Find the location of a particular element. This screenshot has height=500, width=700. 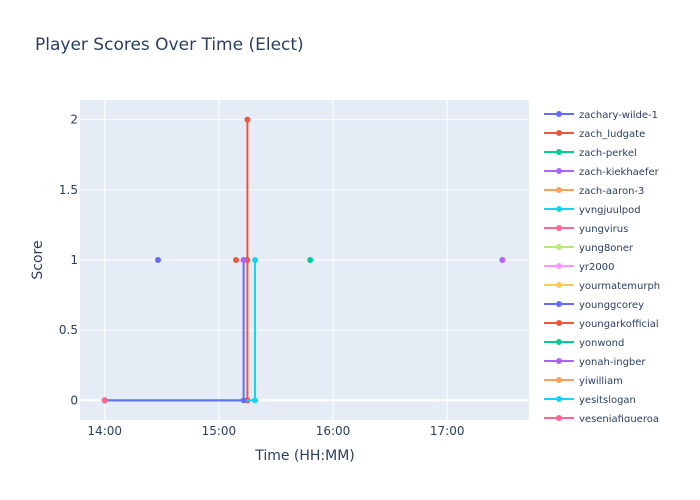

legend-item: yungvirus is located at coordinates (586, 229).